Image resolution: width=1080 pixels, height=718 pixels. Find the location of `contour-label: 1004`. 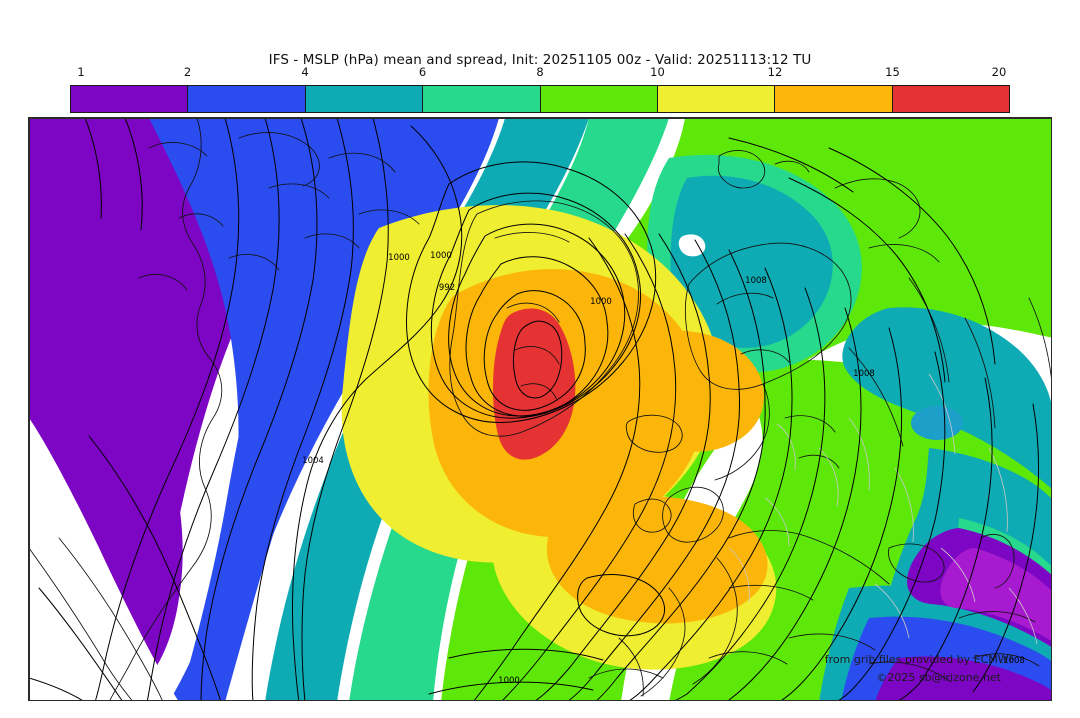

contour-label: 1004 is located at coordinates (313, 461).